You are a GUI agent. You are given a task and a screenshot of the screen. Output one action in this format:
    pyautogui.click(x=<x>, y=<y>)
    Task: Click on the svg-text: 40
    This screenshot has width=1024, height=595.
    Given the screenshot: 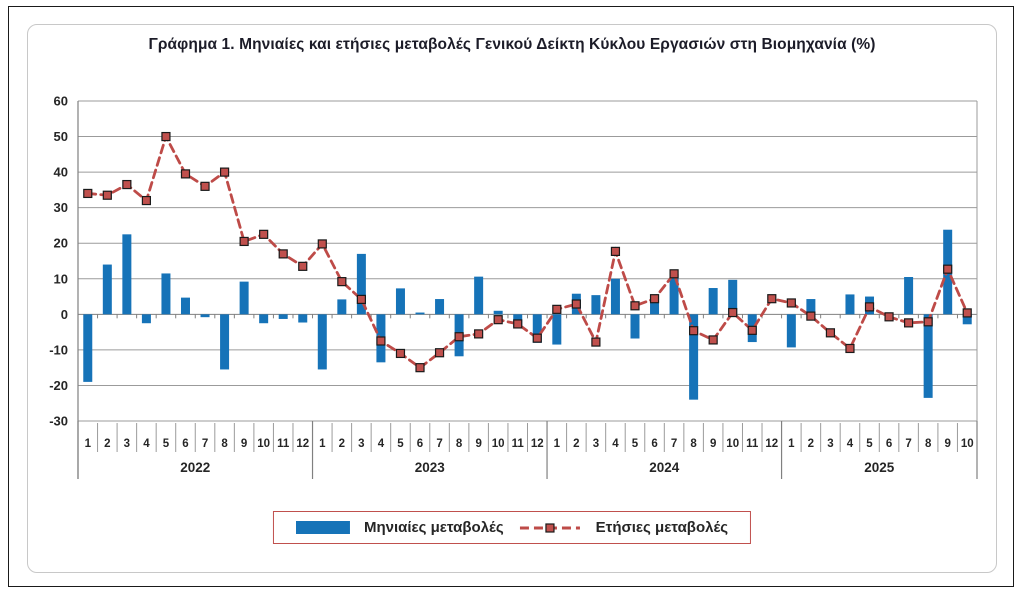 What is the action you would take?
    pyautogui.click(x=61, y=172)
    